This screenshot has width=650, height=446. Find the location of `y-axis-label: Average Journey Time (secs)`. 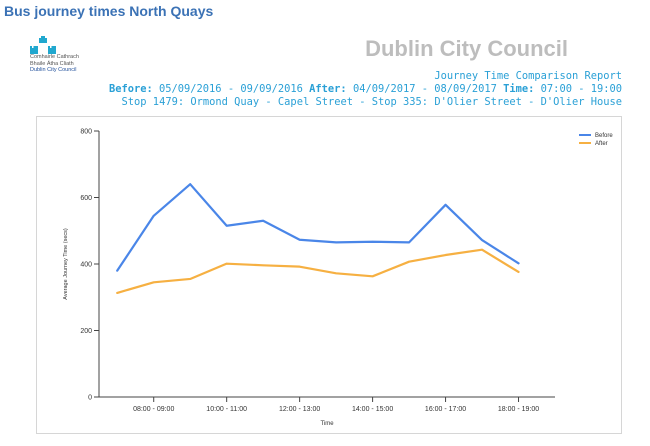

y-axis-label: Average Journey Time (secs) is located at coordinates (66, 264).